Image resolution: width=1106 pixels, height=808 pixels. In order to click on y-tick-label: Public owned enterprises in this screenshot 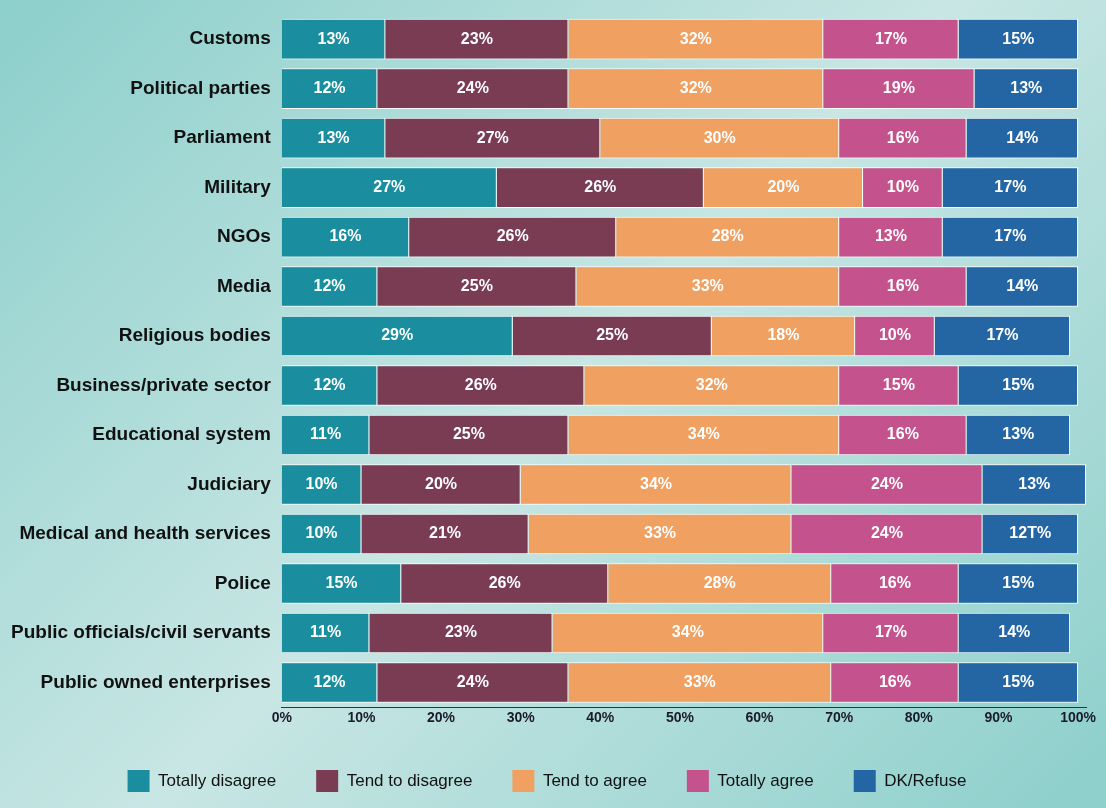, I will do `click(155, 681)`.